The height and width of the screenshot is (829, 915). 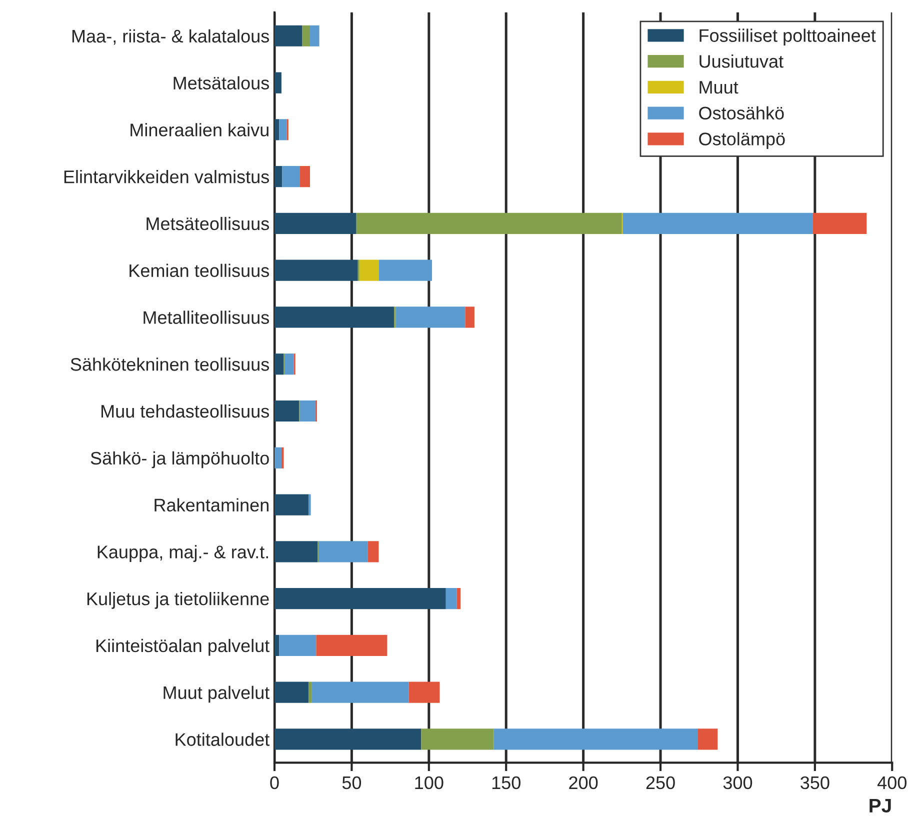 What do you see at coordinates (352, 783) in the screenshot?
I see `x-tick-label: 50` at bounding box center [352, 783].